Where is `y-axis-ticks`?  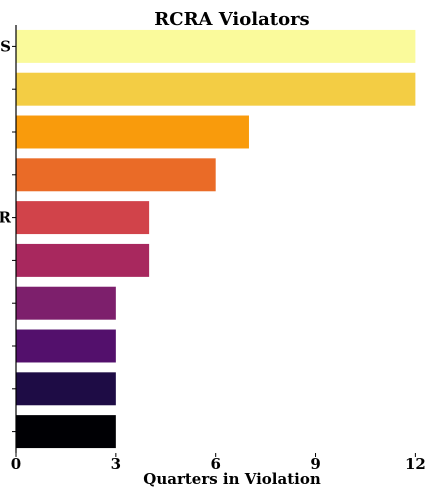
y-axis-ticks is located at coordinates (14, 239).